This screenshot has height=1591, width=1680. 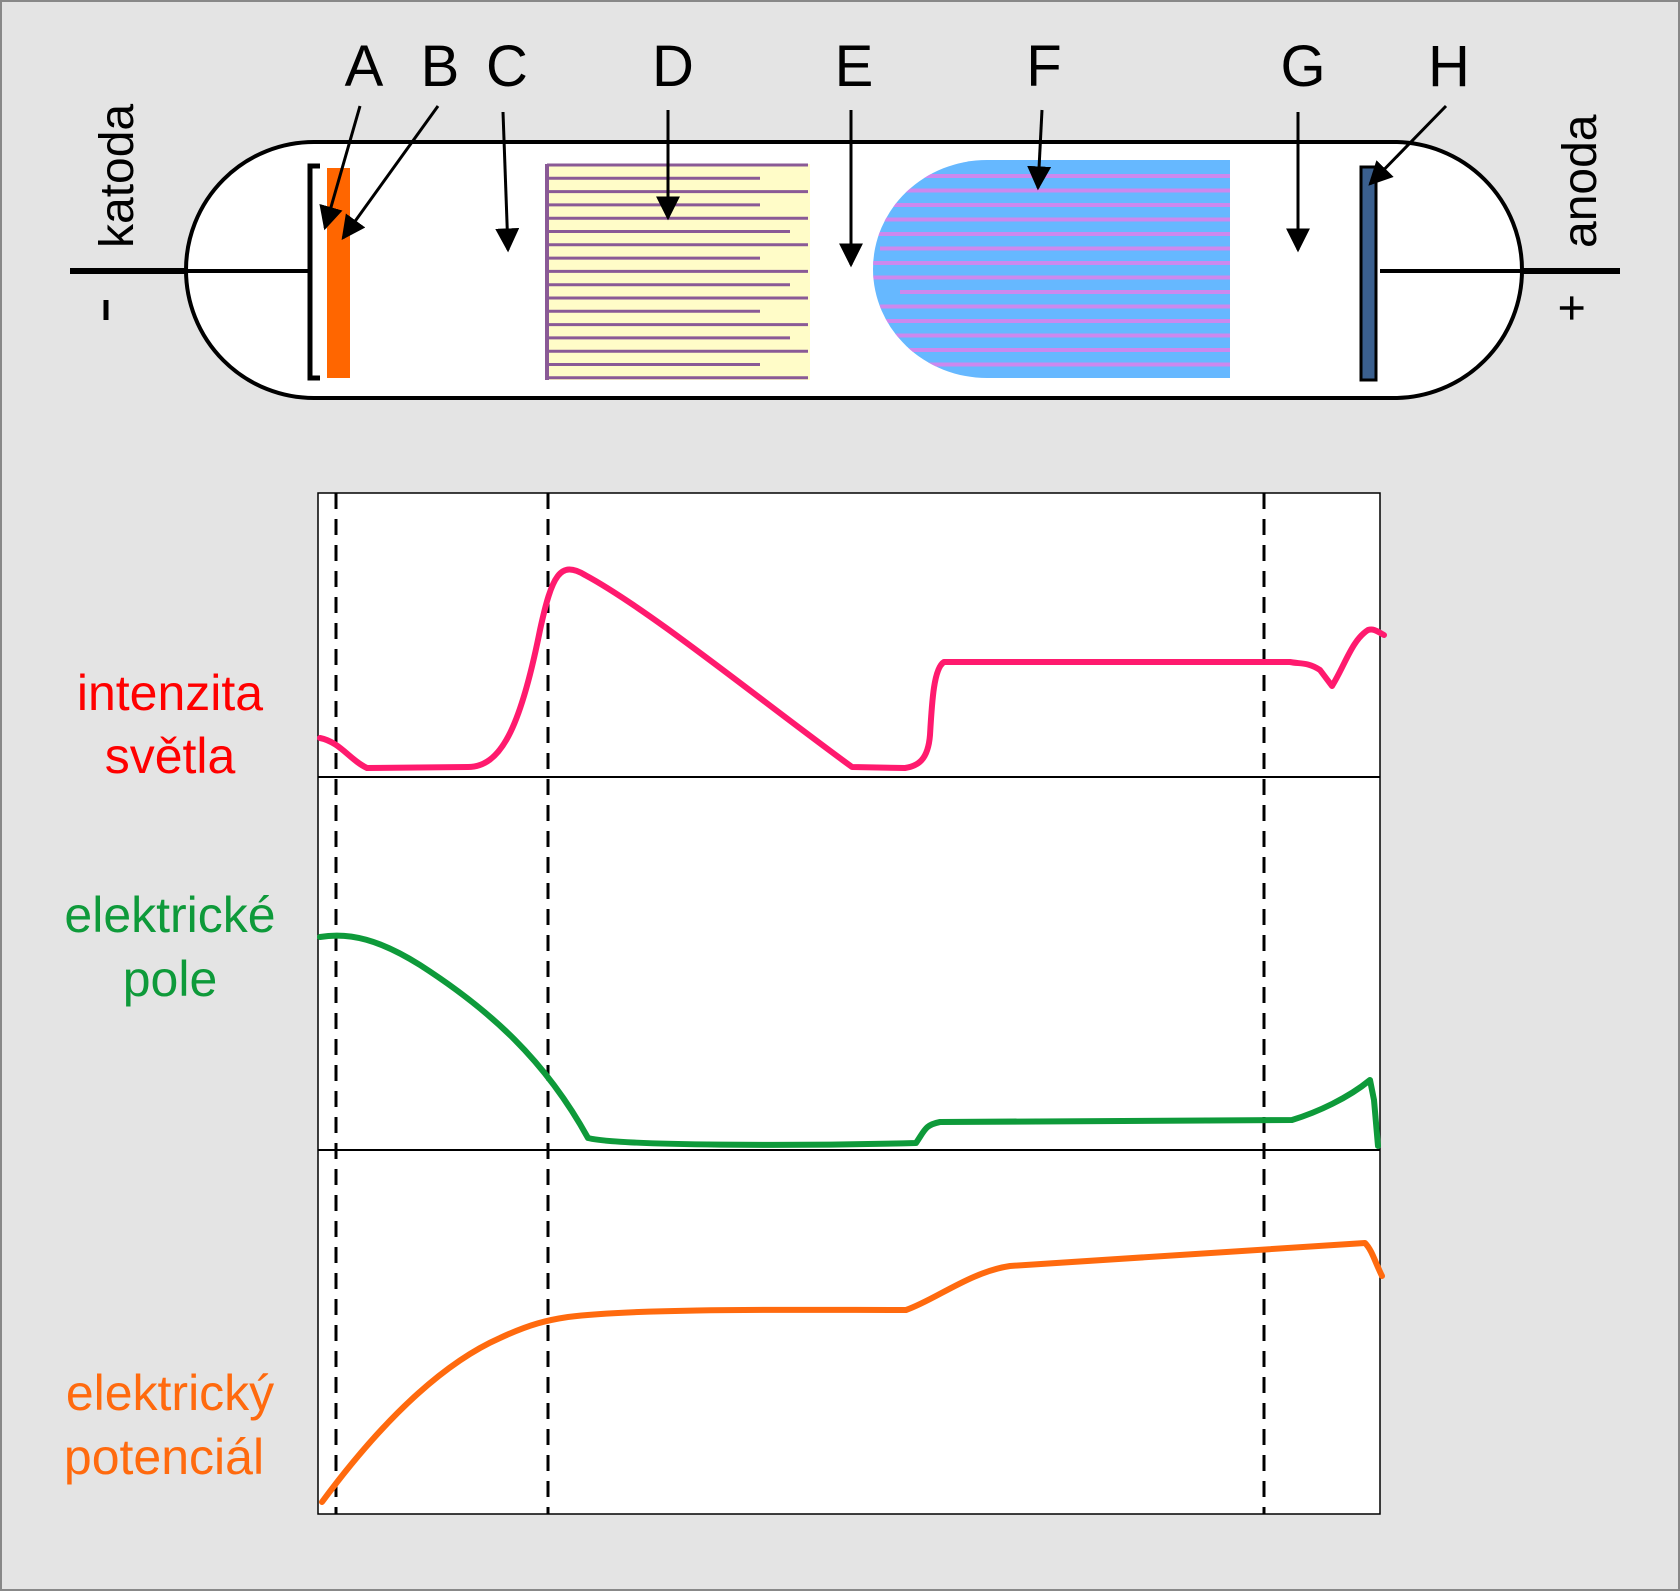 What do you see at coordinates (364, 66) in the screenshot?
I see `label-a: A` at bounding box center [364, 66].